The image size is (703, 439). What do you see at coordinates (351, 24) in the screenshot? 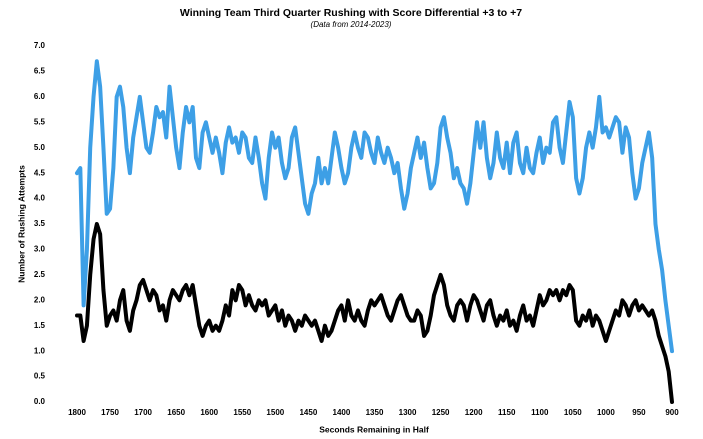
I see `chart-subtitle: (Data from 2014-2023)` at bounding box center [351, 24].